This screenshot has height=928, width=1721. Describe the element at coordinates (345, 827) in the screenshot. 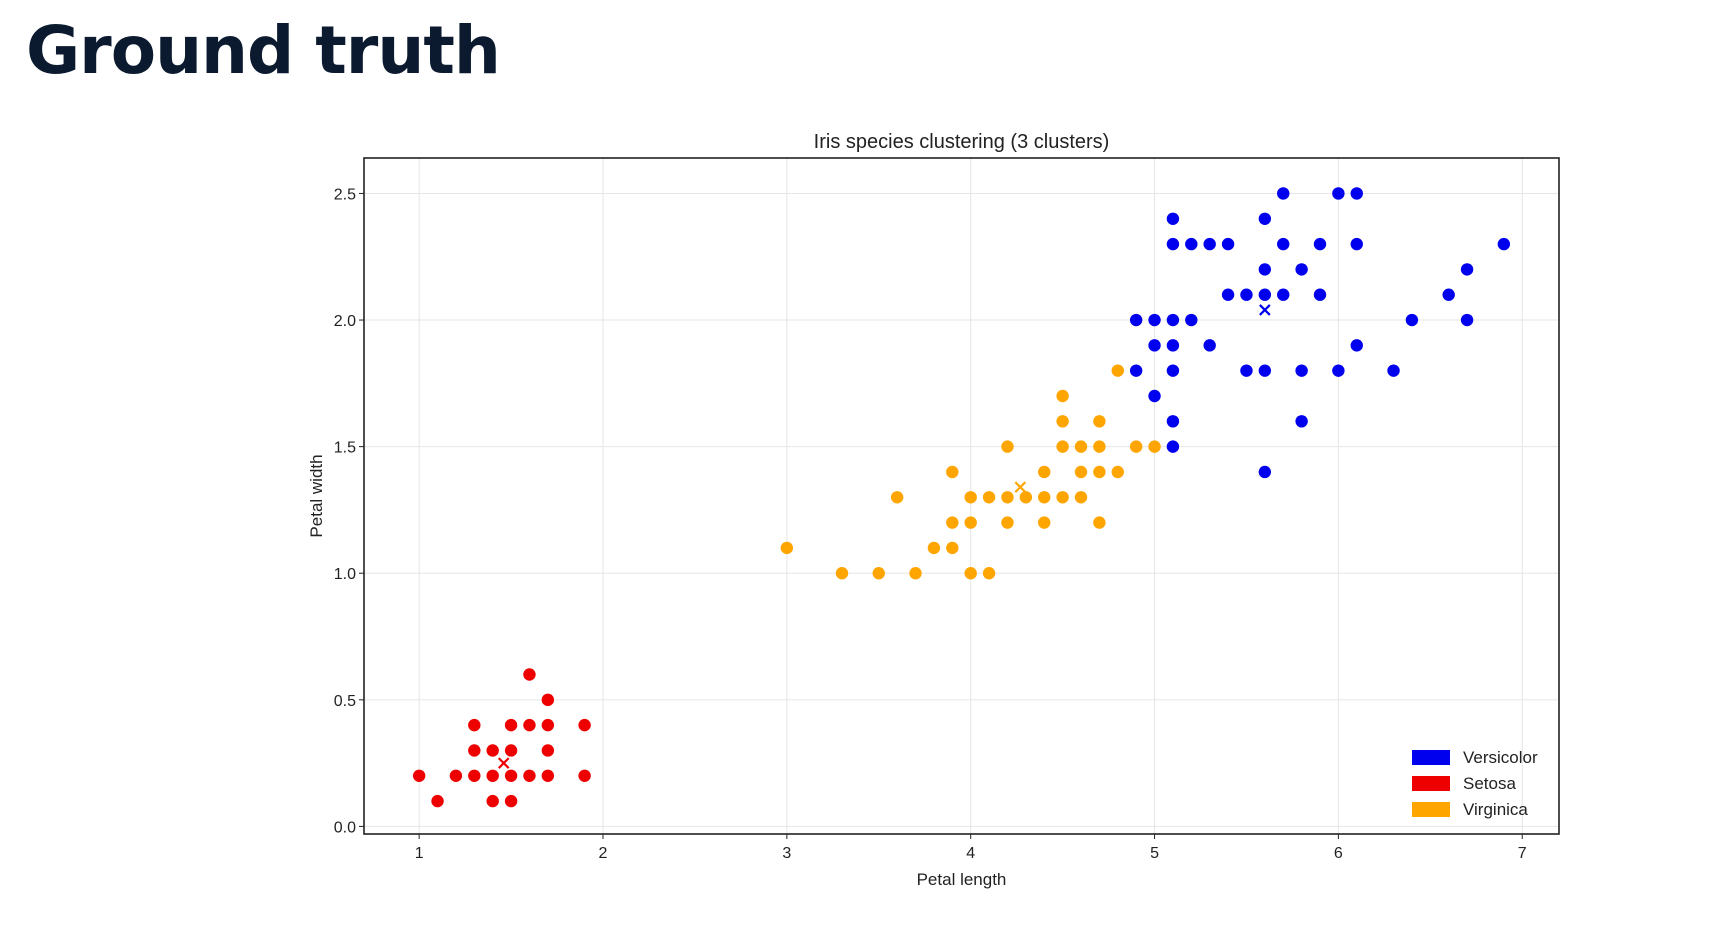

I see `y-tick-label: 0.0` at that location.